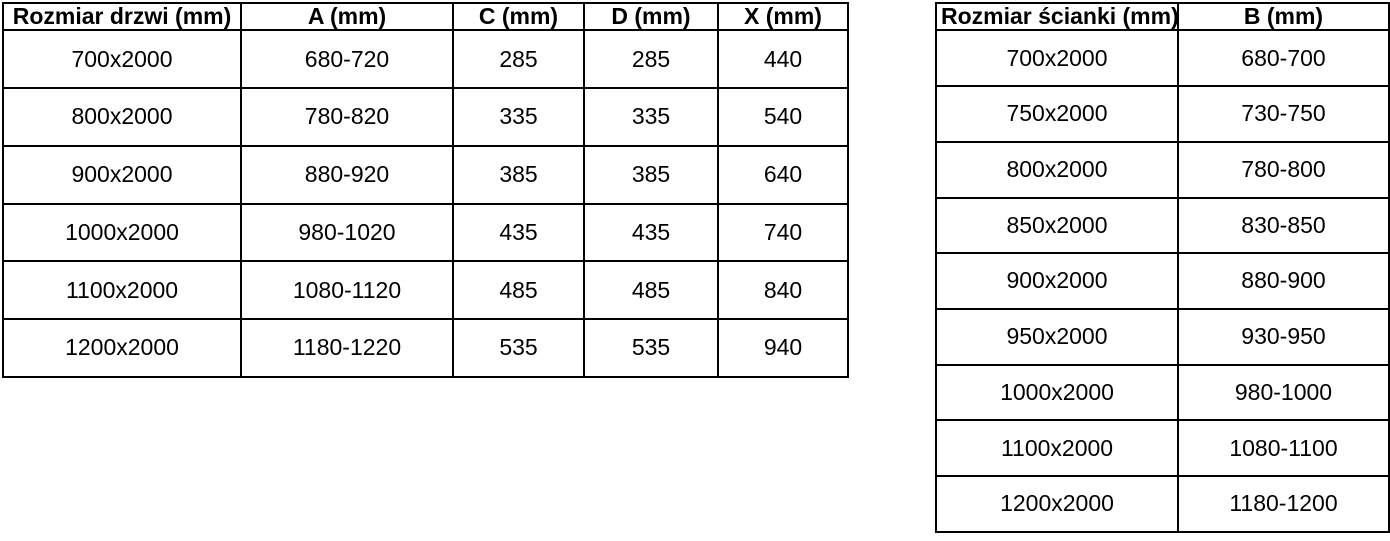 This screenshot has height=541, width=1390. What do you see at coordinates (1283, 225) in the screenshot?
I see `table-cell: 830-850` at bounding box center [1283, 225].